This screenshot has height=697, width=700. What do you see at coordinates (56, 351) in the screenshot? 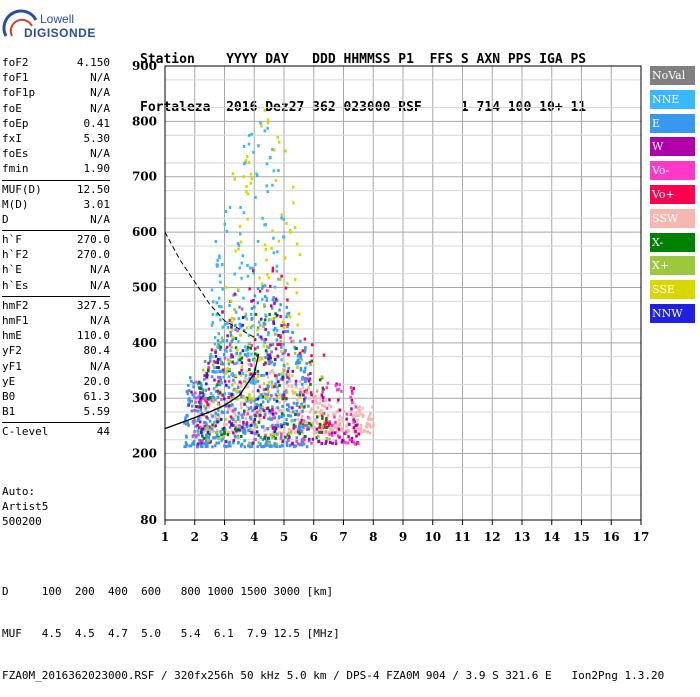
I see `param-row: yF2 80.4` at bounding box center [56, 351].